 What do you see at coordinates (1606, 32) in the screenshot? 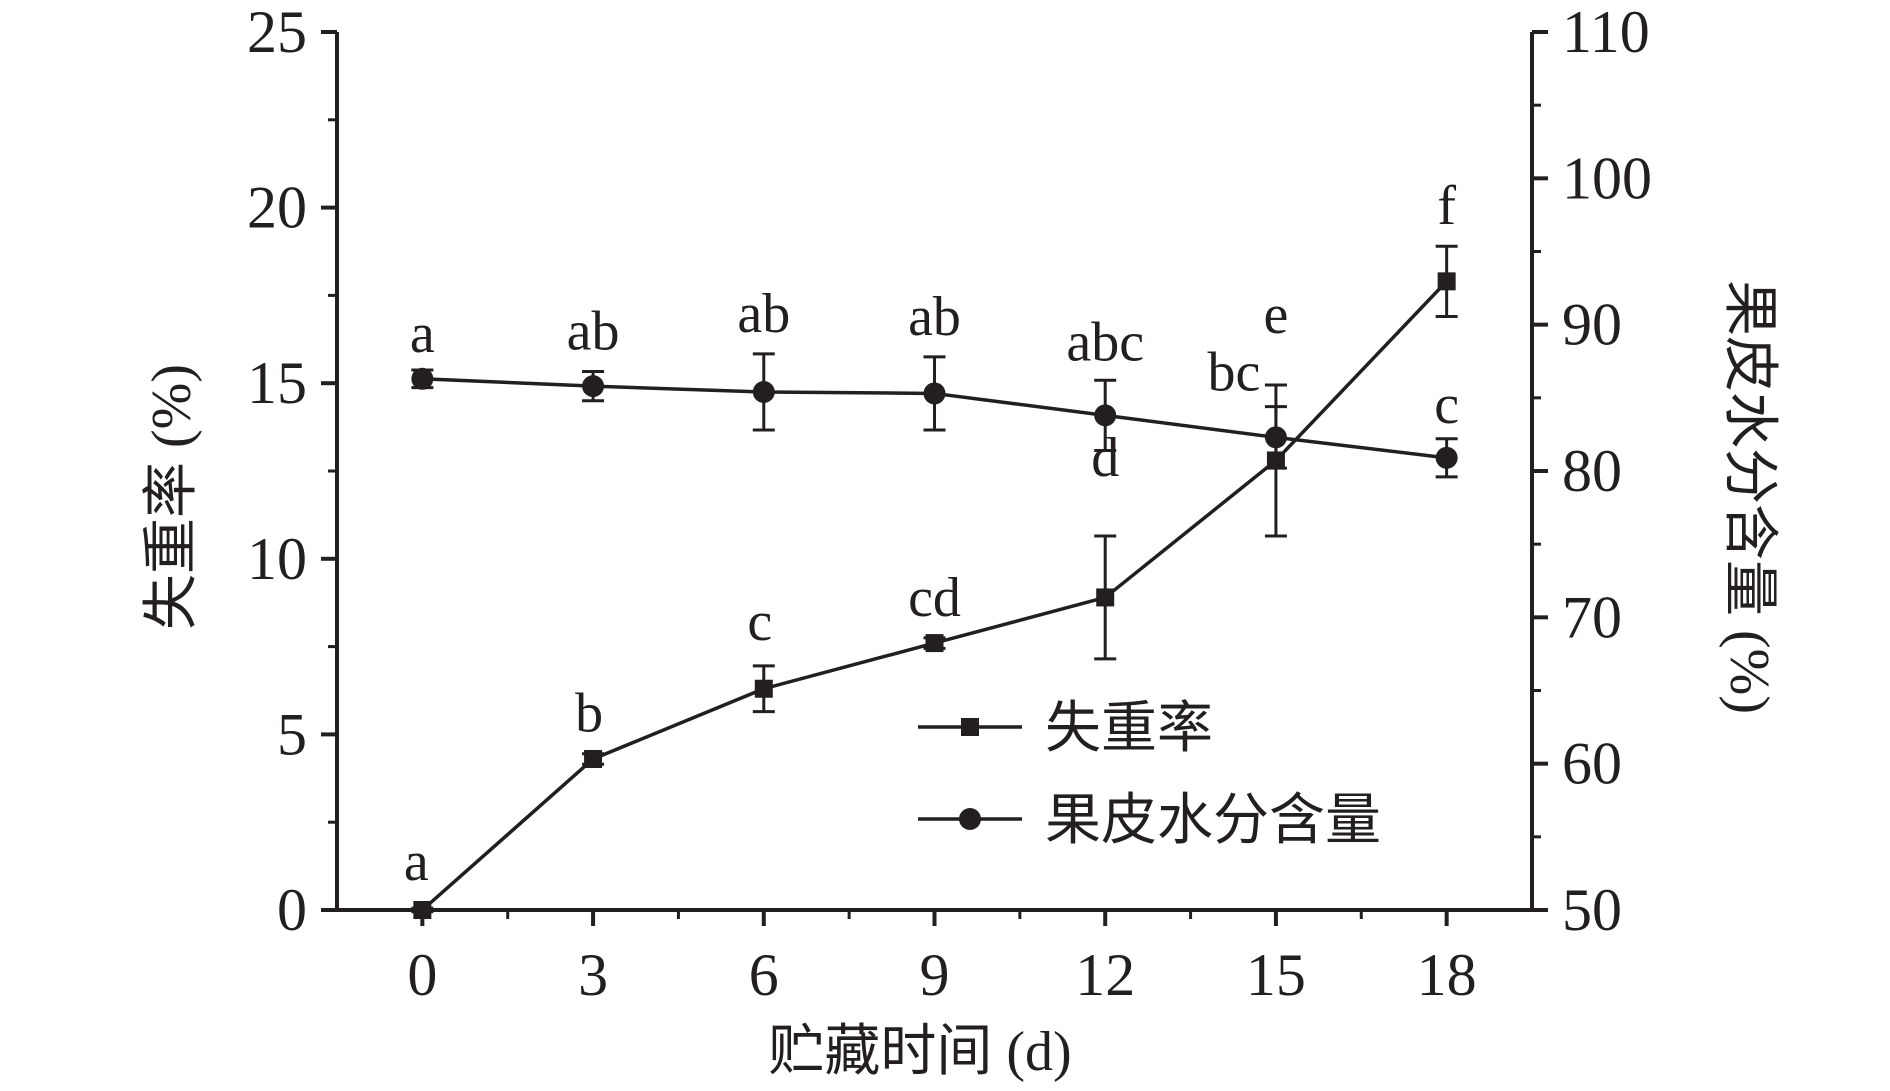
I see `y-right-tick-label: 110` at bounding box center [1606, 32].